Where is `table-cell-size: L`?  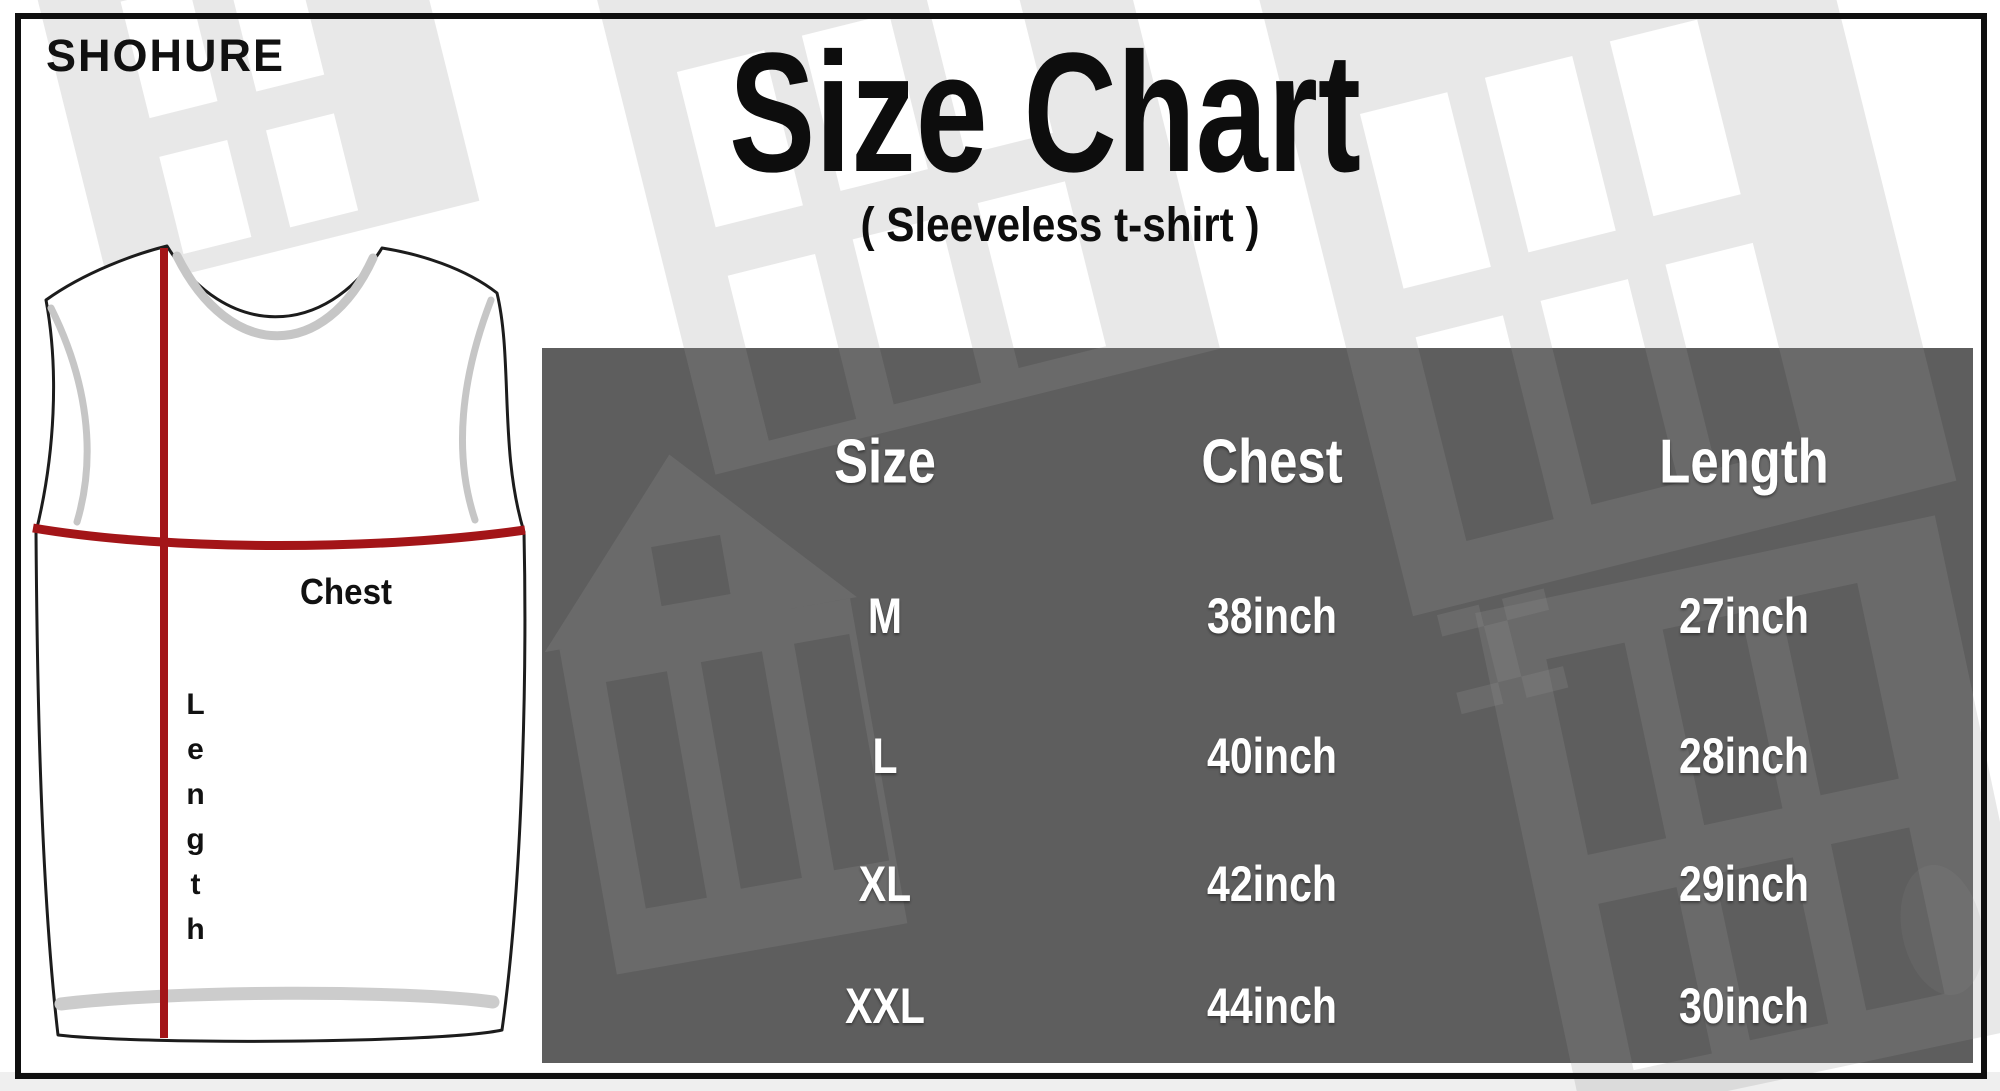 table-cell-size: L is located at coordinates (885, 755).